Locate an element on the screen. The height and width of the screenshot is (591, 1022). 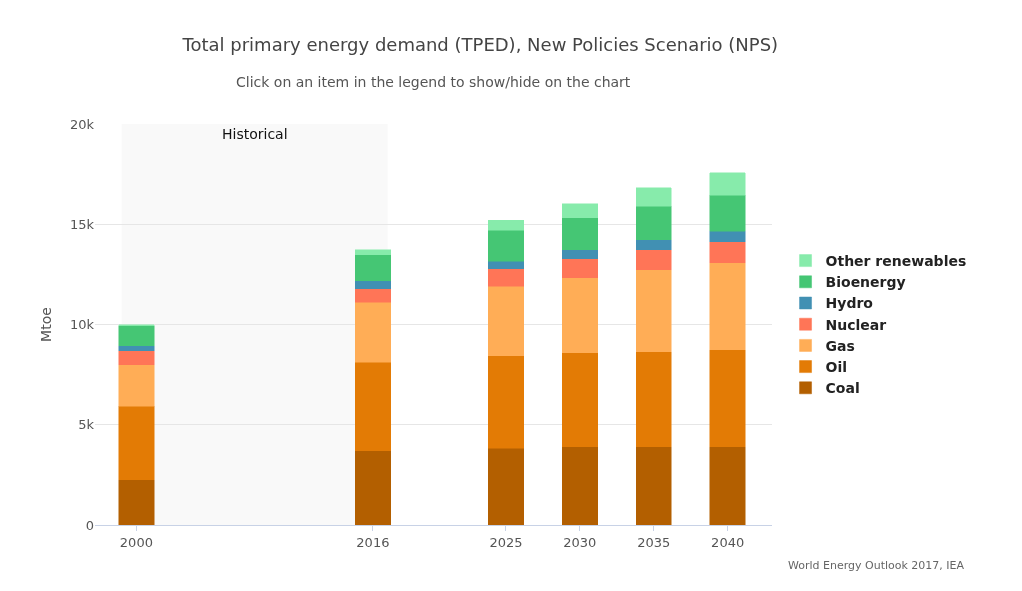
legend-label: Bioenergy is located at coordinates (865, 282).